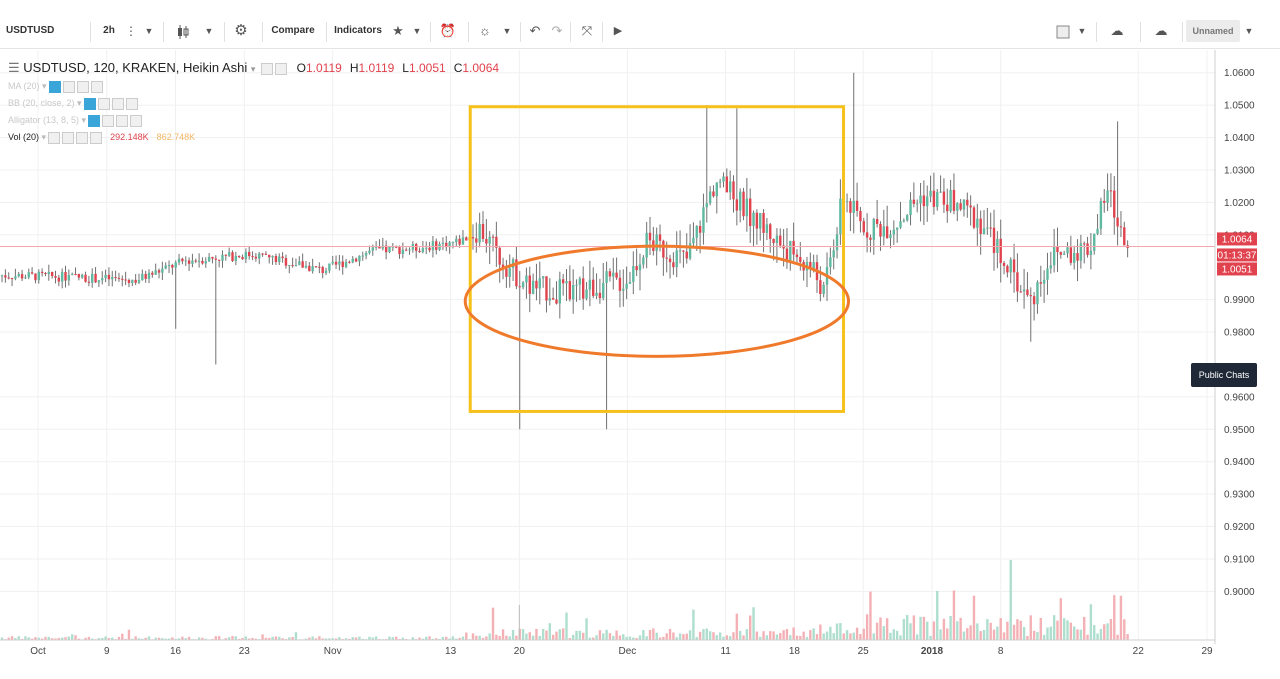 The image size is (1280, 679). I want to click on layout-square-icon, so click(1063, 31).